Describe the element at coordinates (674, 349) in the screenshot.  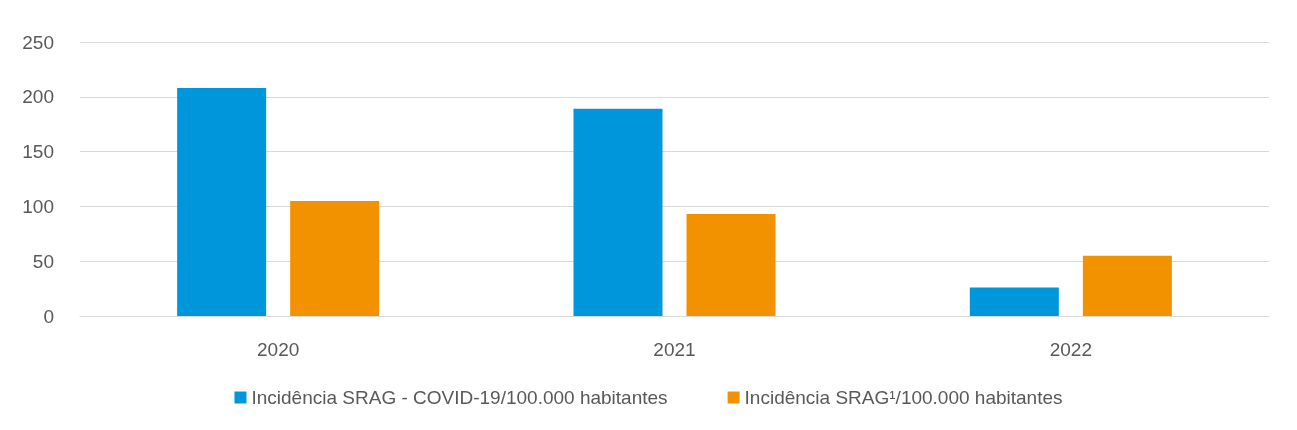
I see `x-tick-label: 2021` at that location.